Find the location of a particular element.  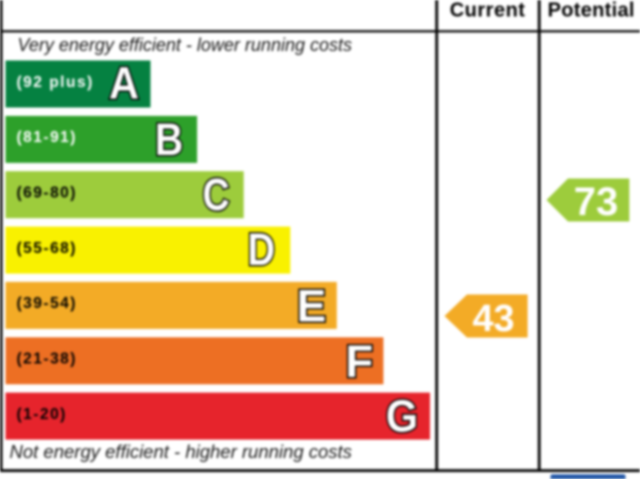

svg-text: (39-54) is located at coordinates (47, 303).